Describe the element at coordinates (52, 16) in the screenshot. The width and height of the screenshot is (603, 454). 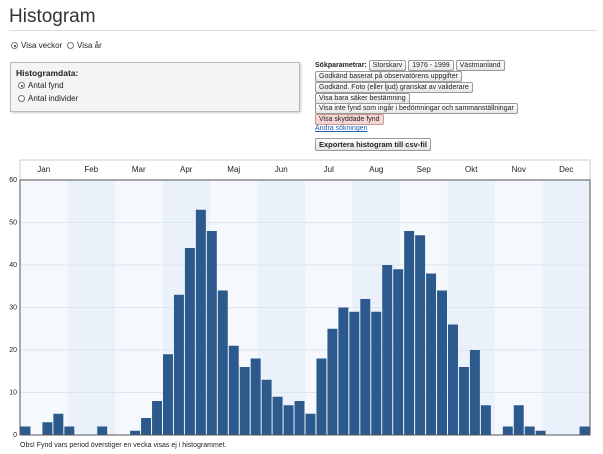
I see `page-title: Histogram` at that location.